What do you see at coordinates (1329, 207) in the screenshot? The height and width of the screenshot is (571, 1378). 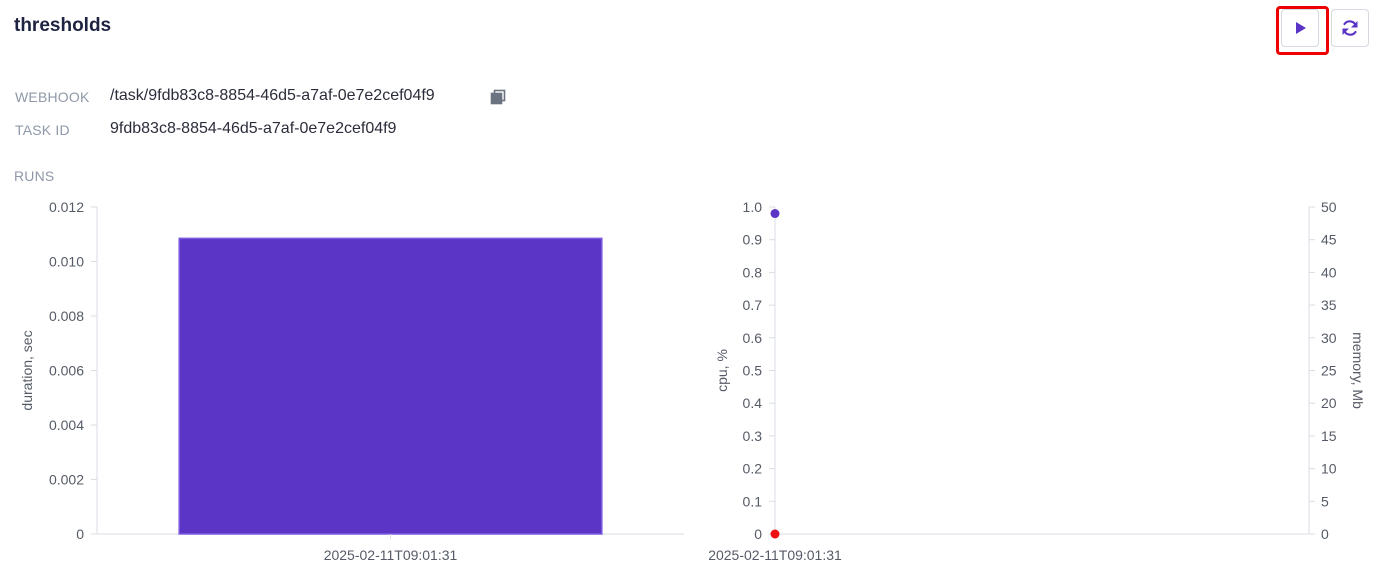 I see `memory-y-tick-label: 50` at bounding box center [1329, 207].